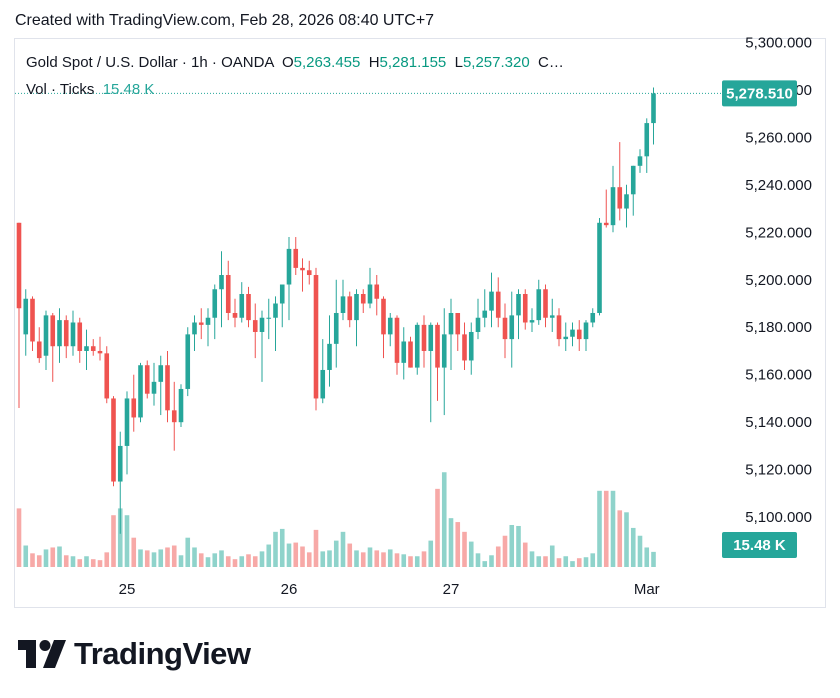 The height and width of the screenshot is (698, 840). I want to click on tradingview-logo: TradingView, so click(134, 654).